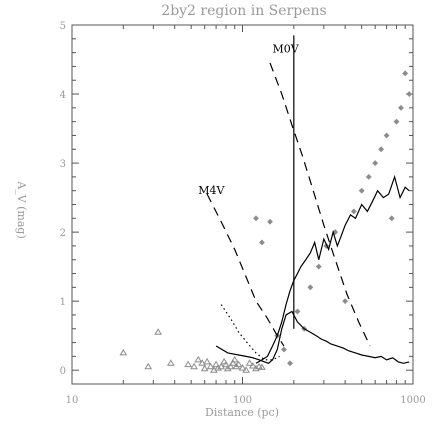 The height and width of the screenshot is (436, 436). Describe the element at coordinates (63, 233) in the screenshot. I see `y-tick-label: 2` at that location.